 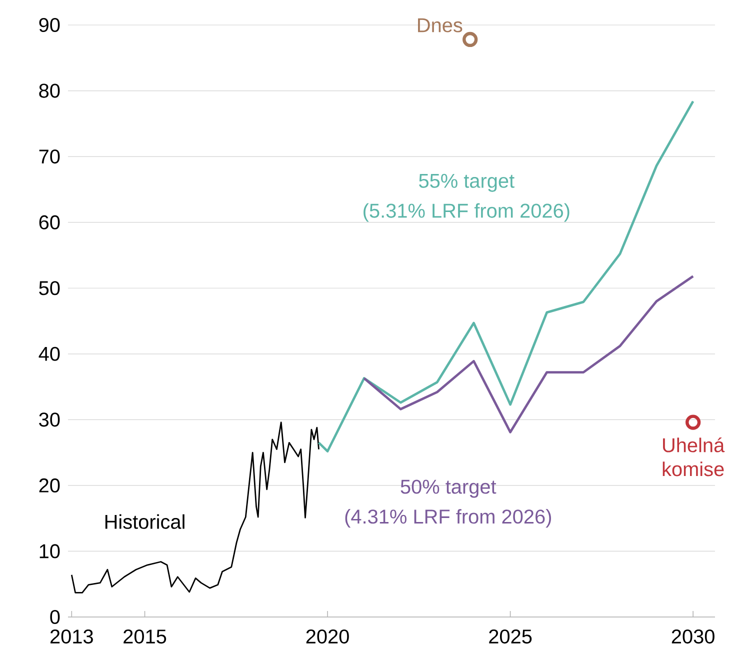 What do you see at coordinates (467, 212) in the screenshot?
I see `annotation: (5.31% LRF from 2026)` at bounding box center [467, 212].